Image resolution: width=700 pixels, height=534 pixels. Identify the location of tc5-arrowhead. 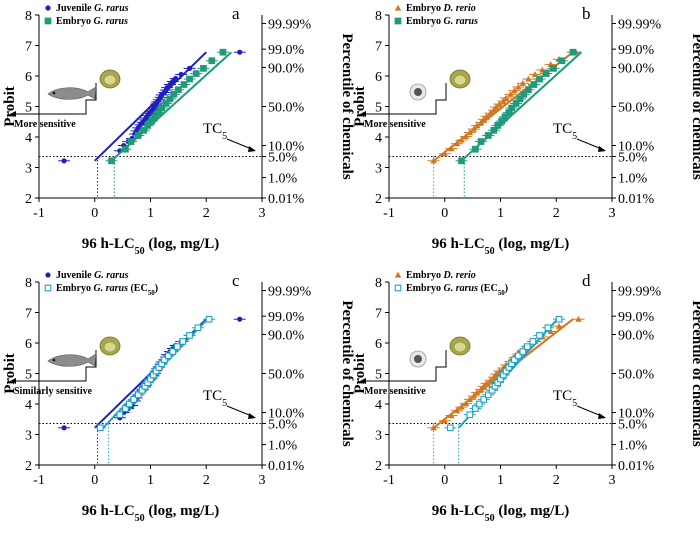
(252, 149).